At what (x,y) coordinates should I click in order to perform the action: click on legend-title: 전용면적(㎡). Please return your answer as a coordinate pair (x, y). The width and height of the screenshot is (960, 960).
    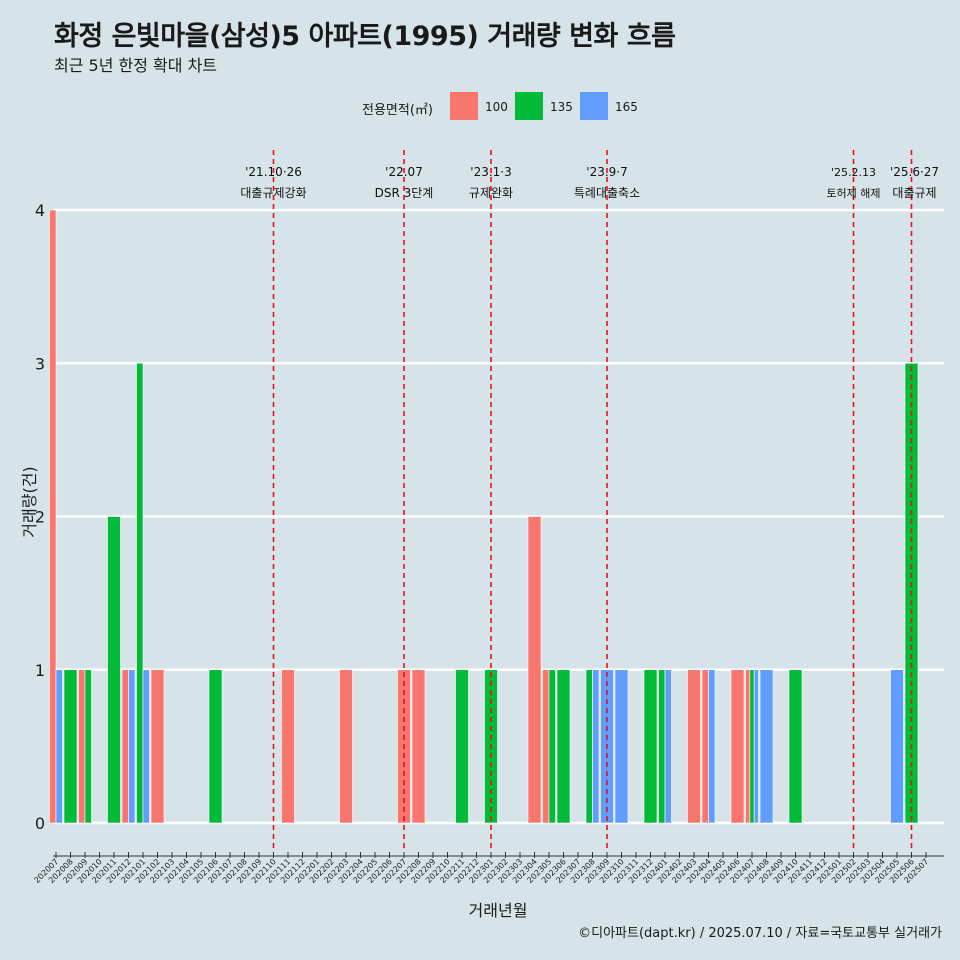
    Looking at the image, I should click on (397, 110).